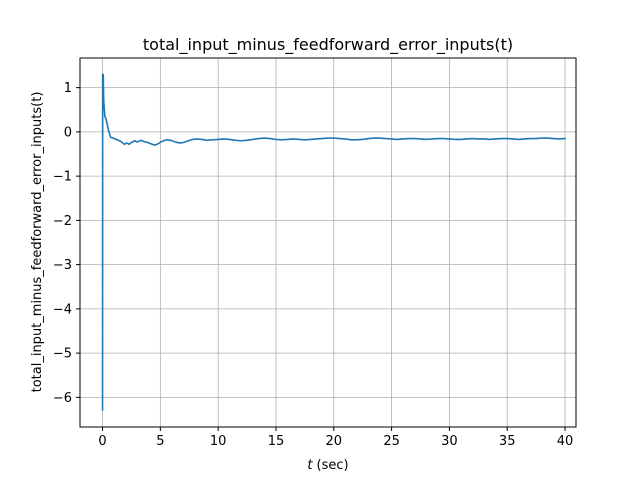 Image resolution: width=640 pixels, height=480 pixels. What do you see at coordinates (68, 88) in the screenshot?
I see `y-tick-label: 1` at bounding box center [68, 88].